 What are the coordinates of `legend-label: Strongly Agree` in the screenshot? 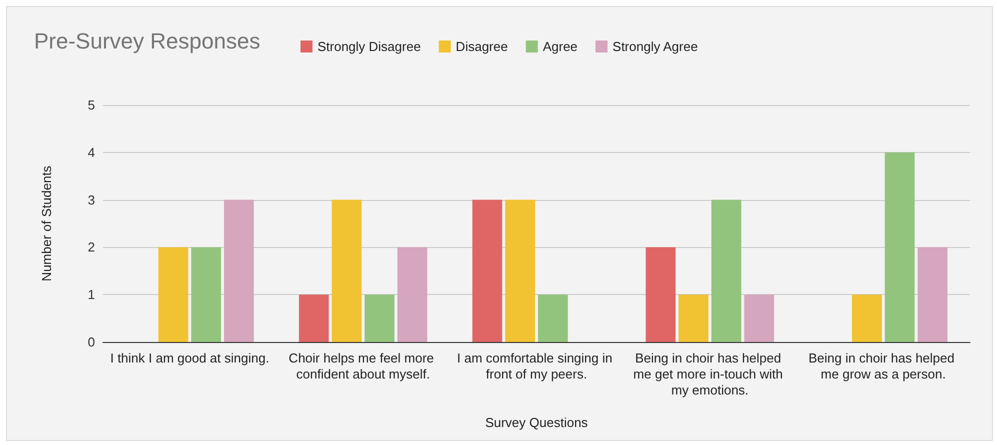 It's located at (655, 46).